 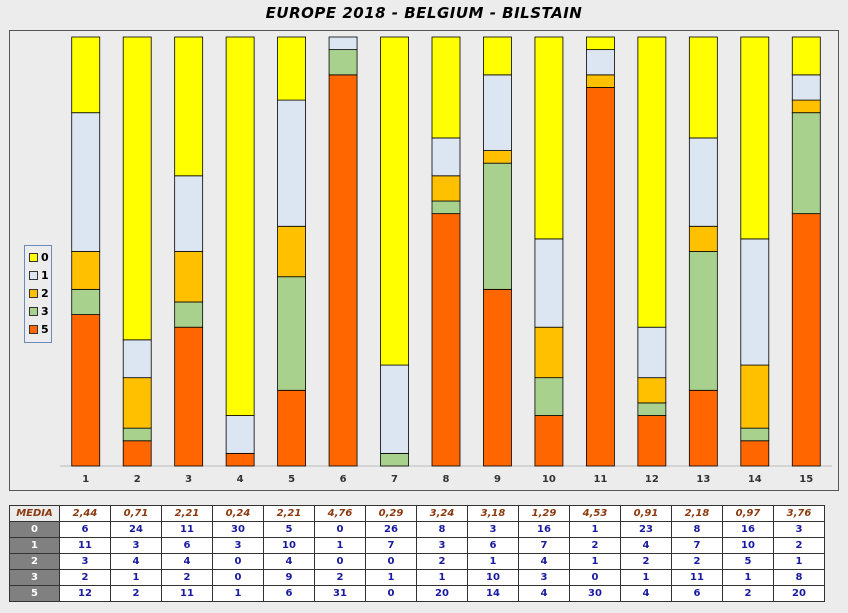 I want to click on table-cell: 10, so click(x=493, y=577).